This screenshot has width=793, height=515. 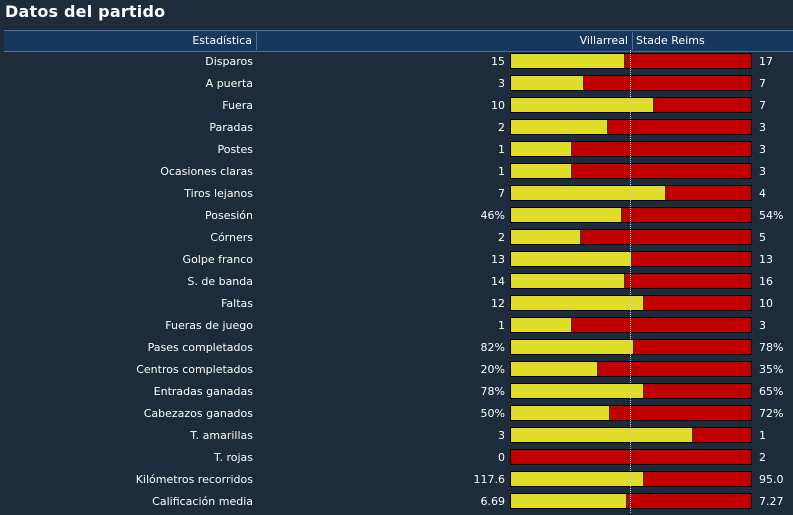 I want to click on page-title: Datos del partido, so click(x=85, y=11).